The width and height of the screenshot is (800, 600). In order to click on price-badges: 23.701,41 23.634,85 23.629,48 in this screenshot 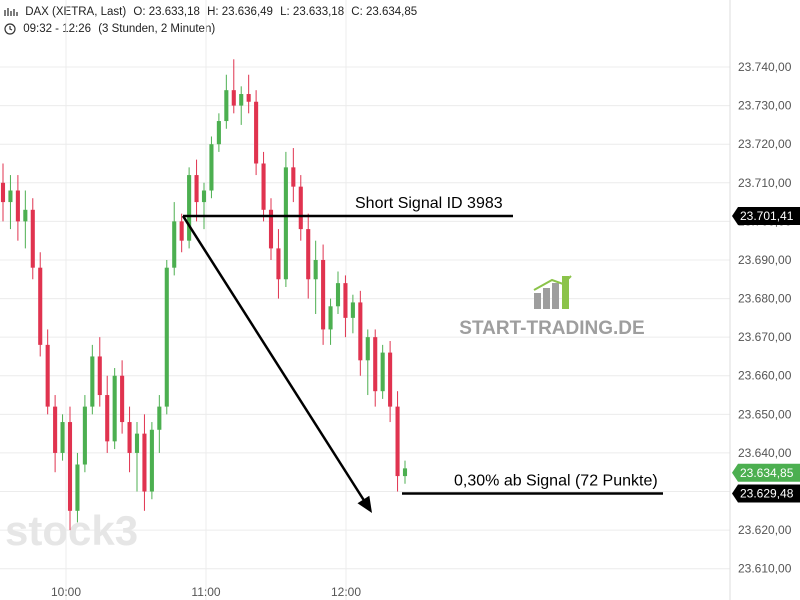, I will do `click(766, 354)`.